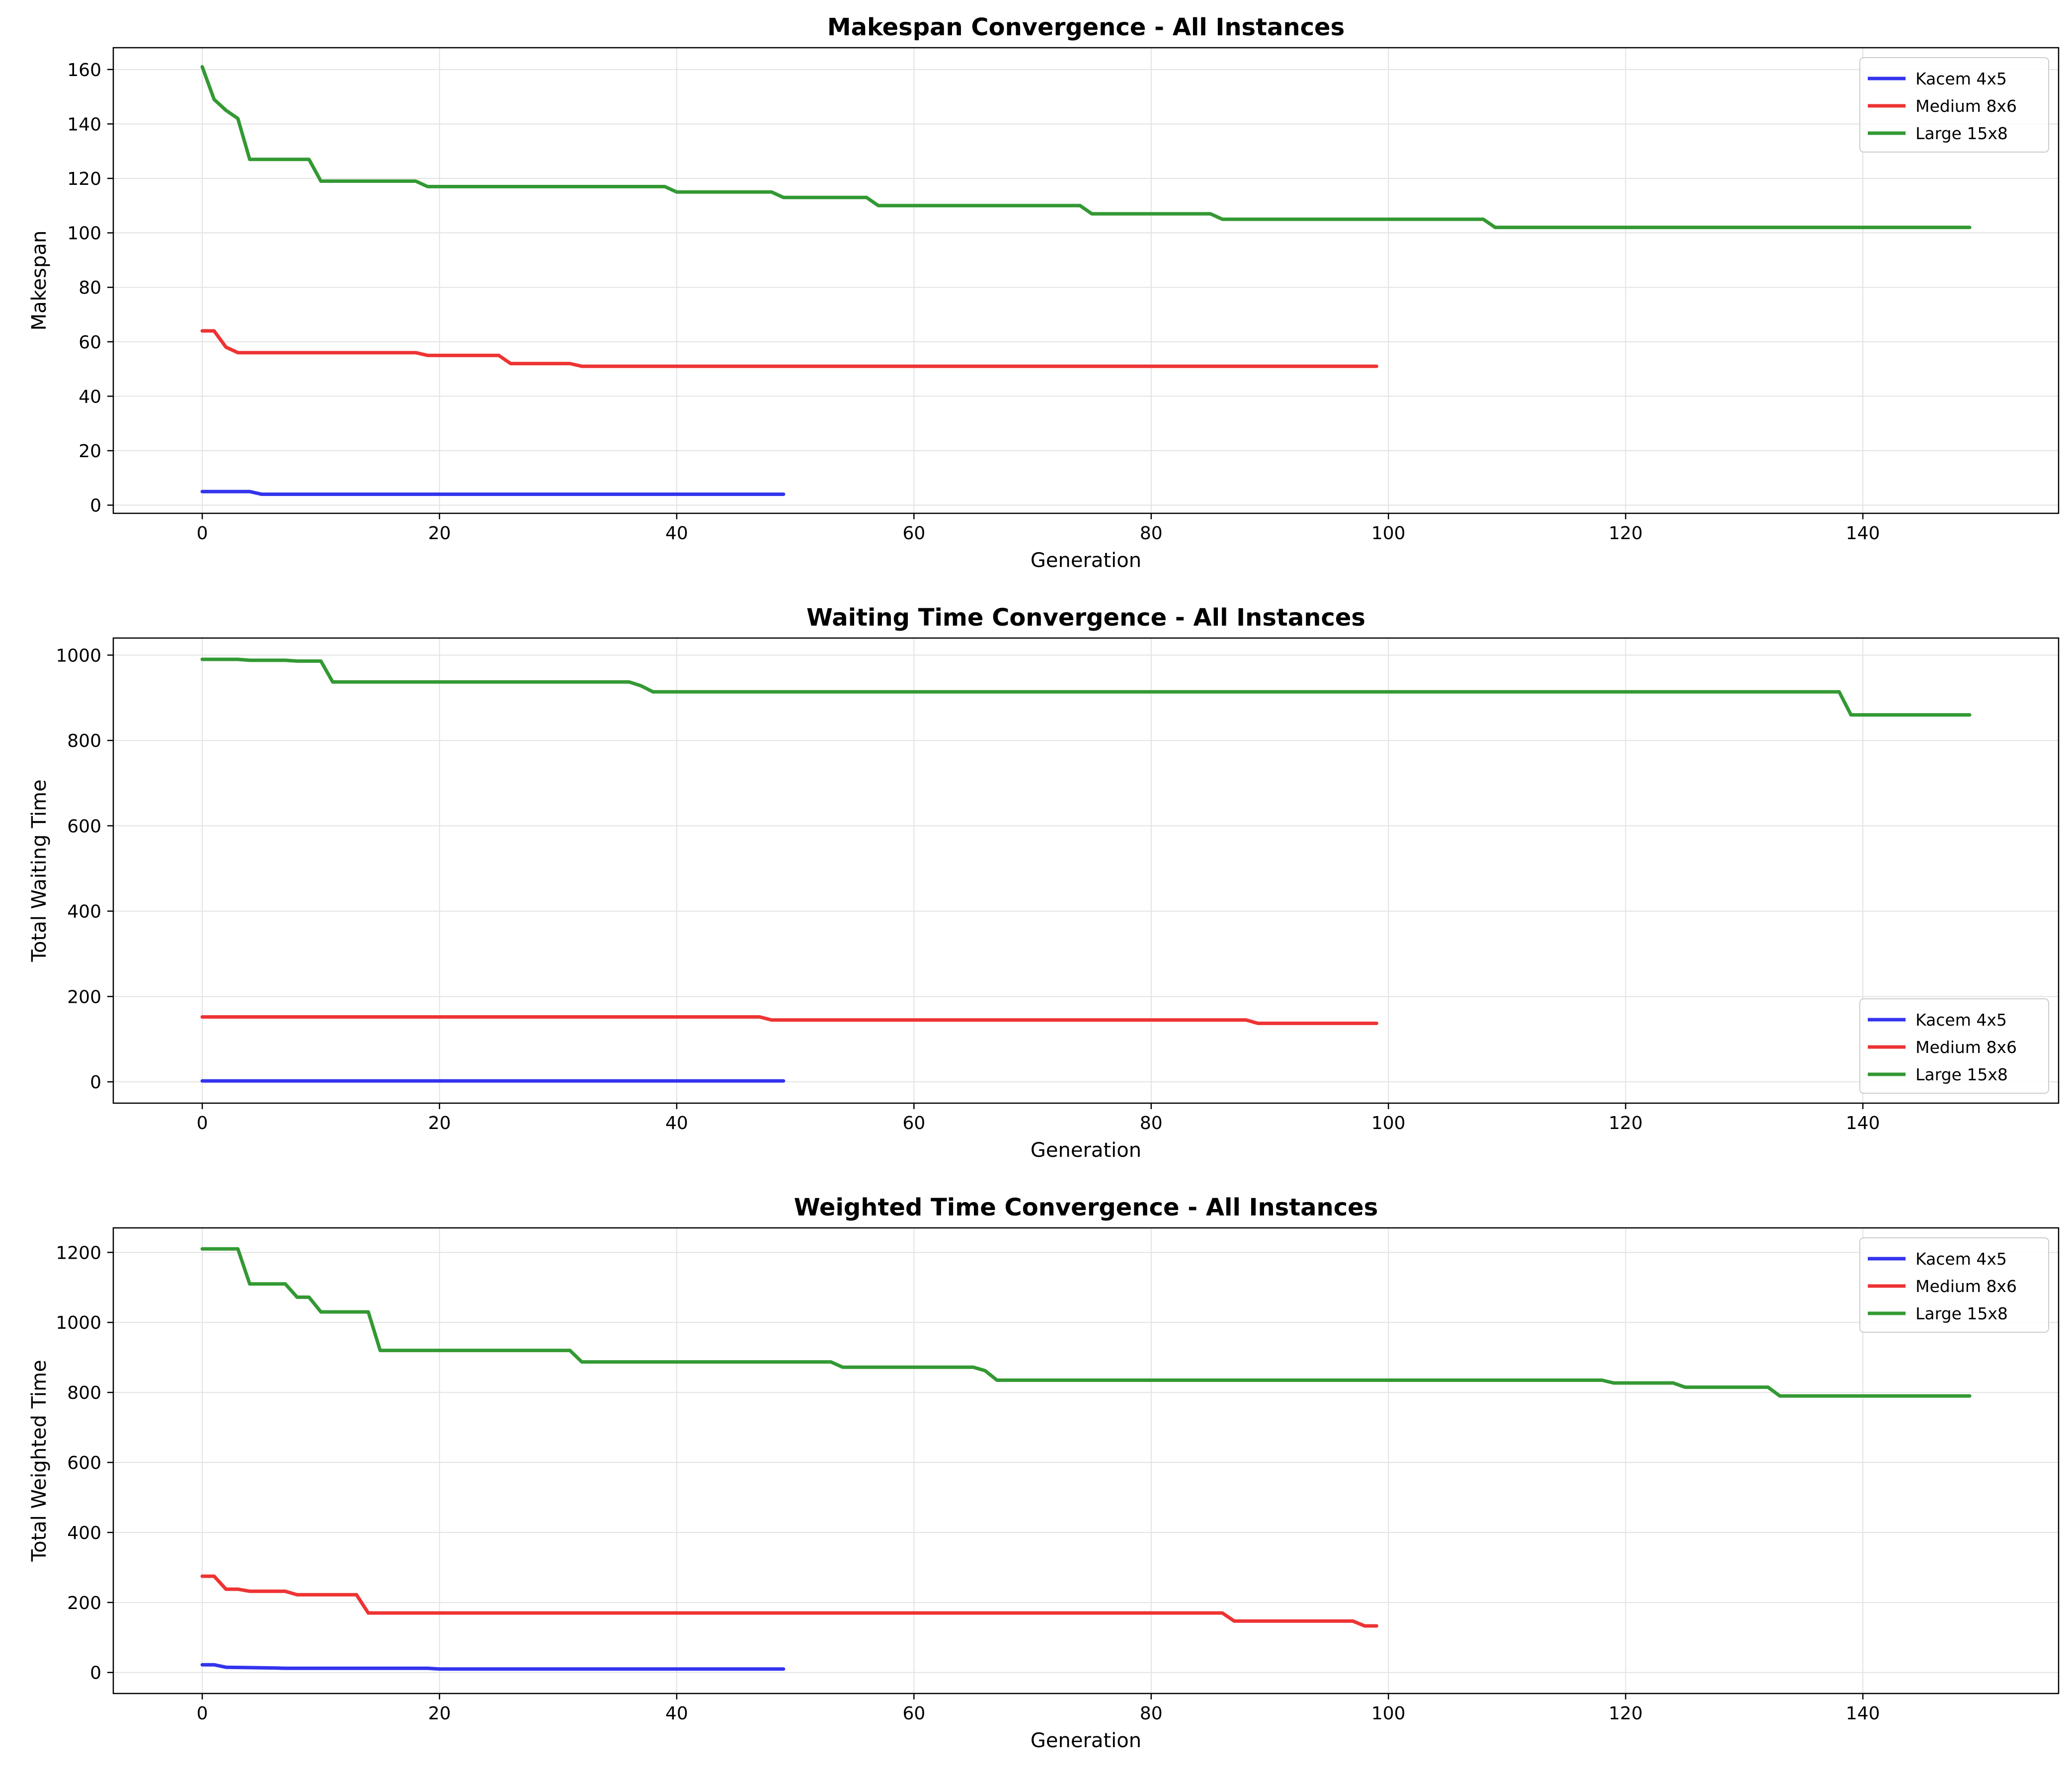 The image size is (2072, 1773). Describe the element at coordinates (1086, 1150) in the screenshot. I see `chart-2-x-axis-label: Generation` at that location.